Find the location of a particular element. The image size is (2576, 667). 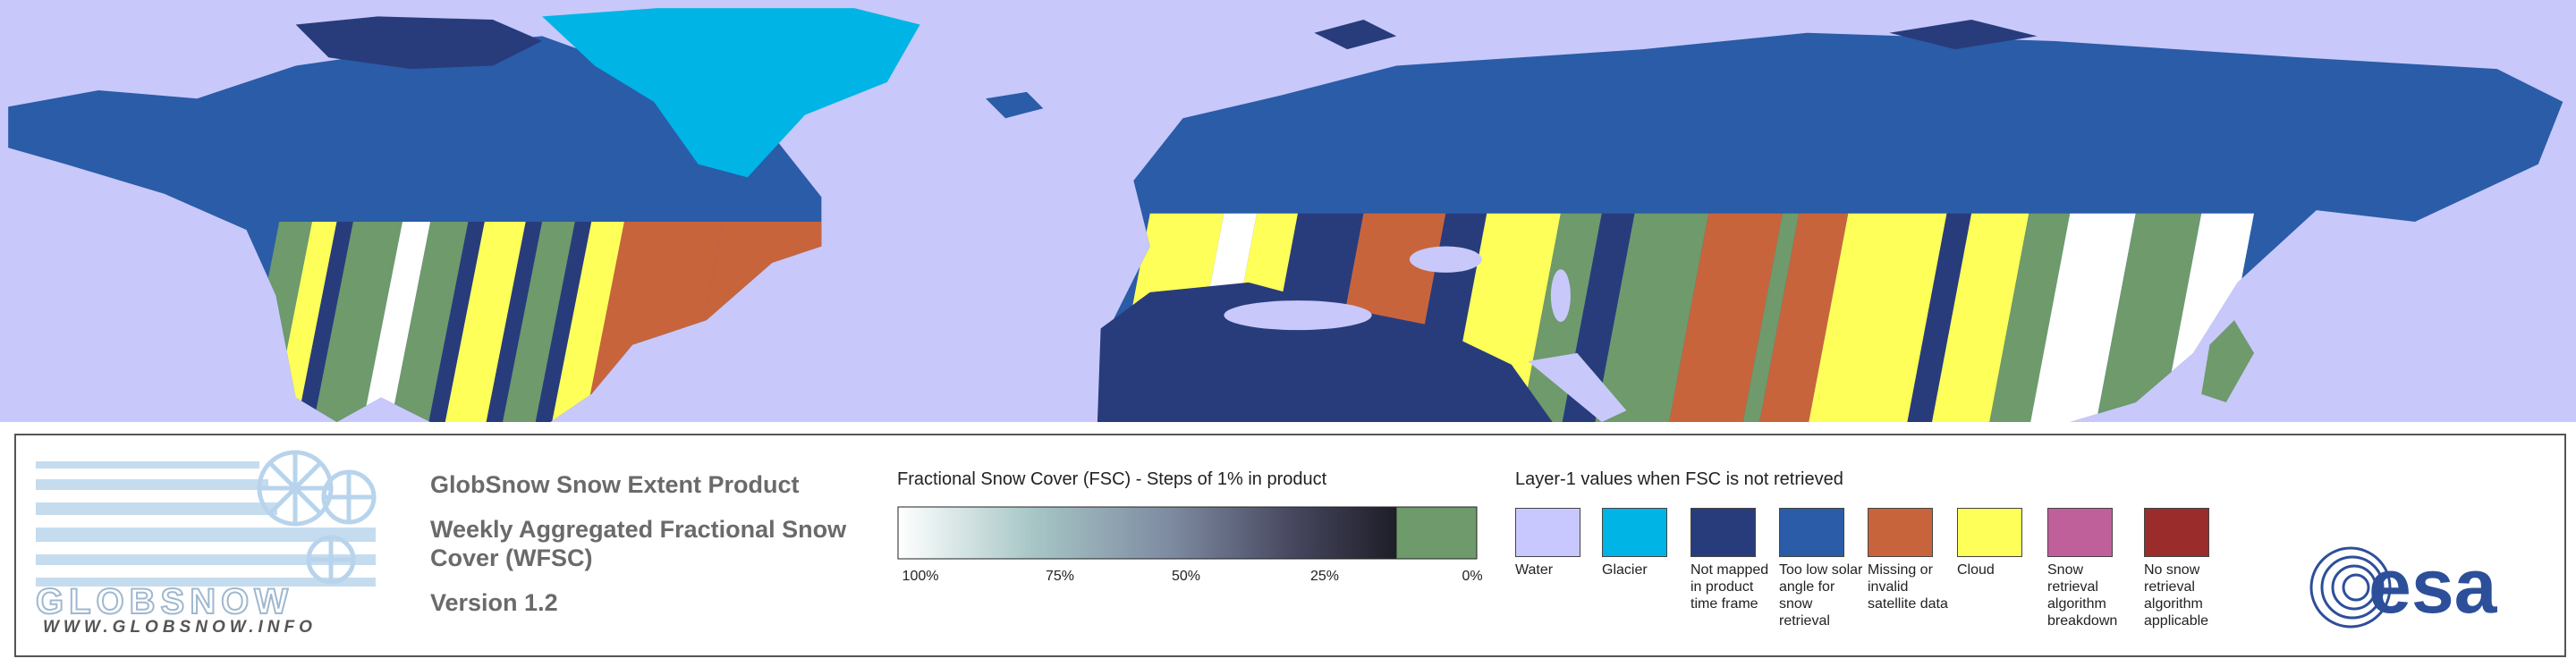

fsc-tick-label: 50% is located at coordinates (1186, 576).